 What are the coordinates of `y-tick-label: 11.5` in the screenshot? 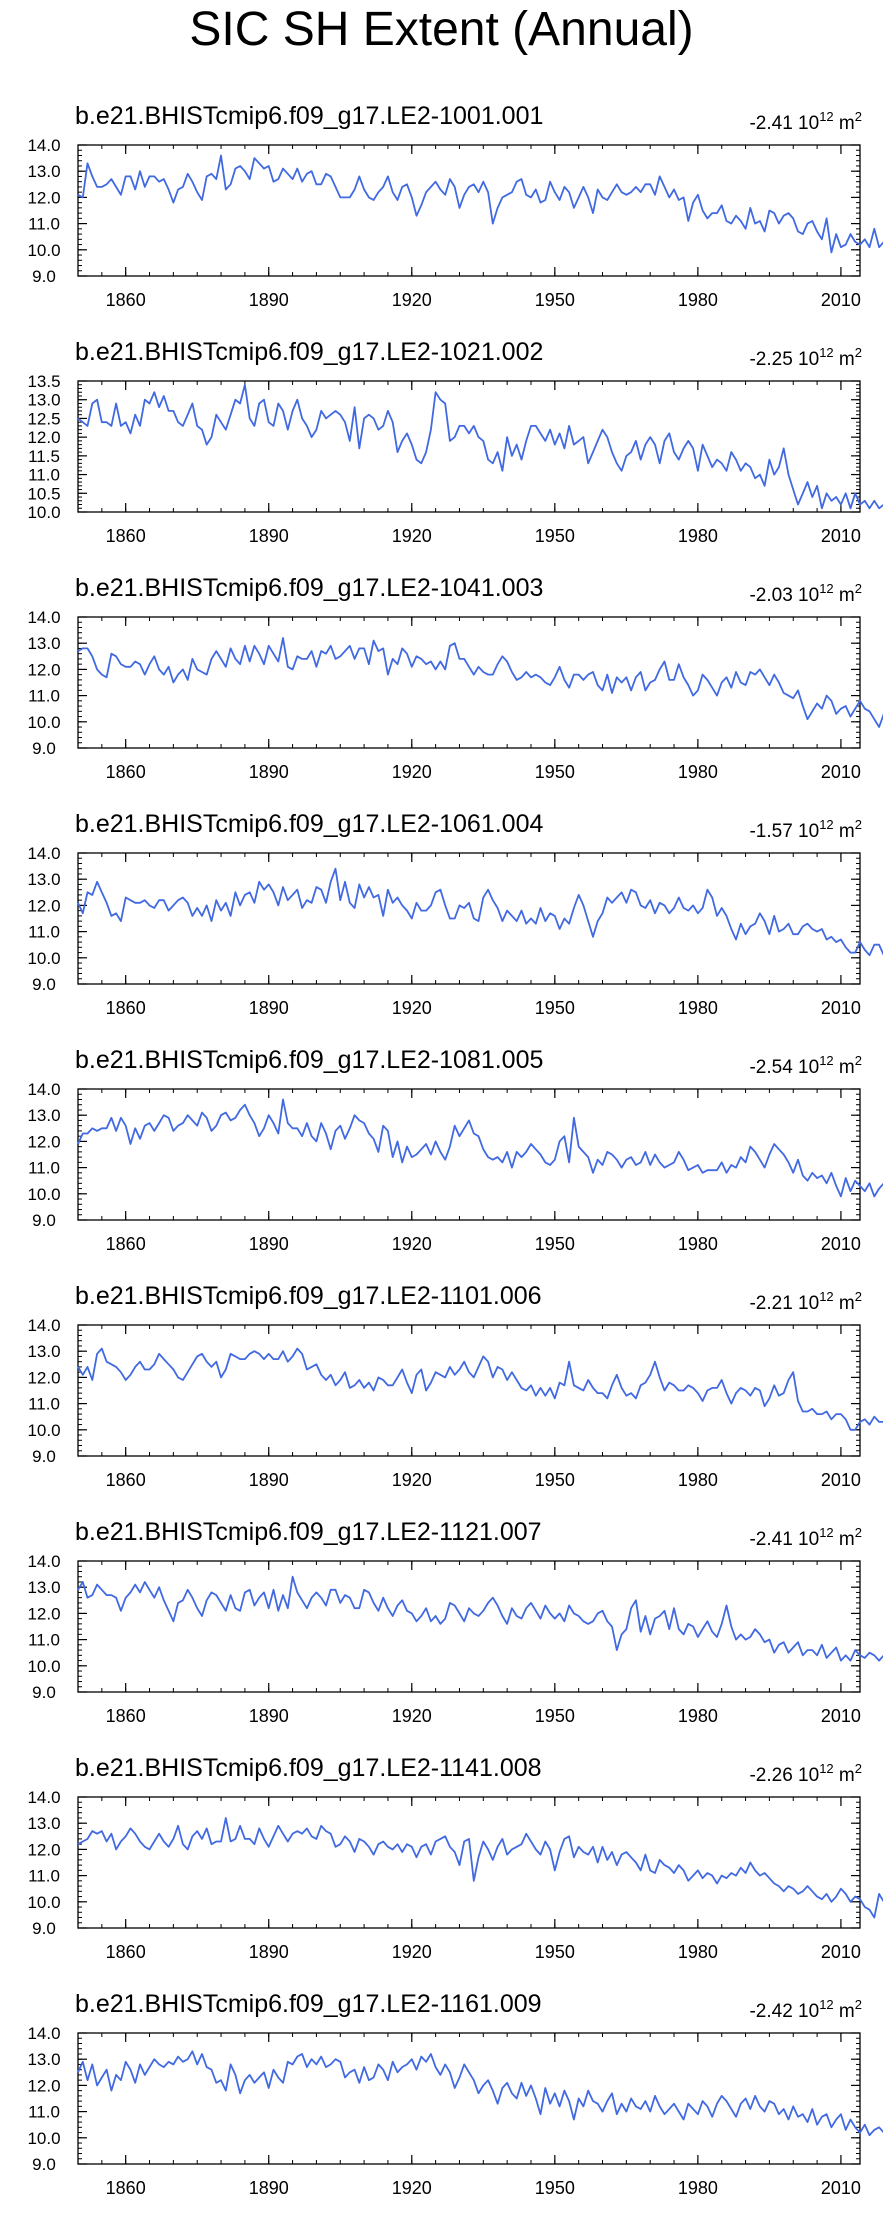 It's located at (44, 456).